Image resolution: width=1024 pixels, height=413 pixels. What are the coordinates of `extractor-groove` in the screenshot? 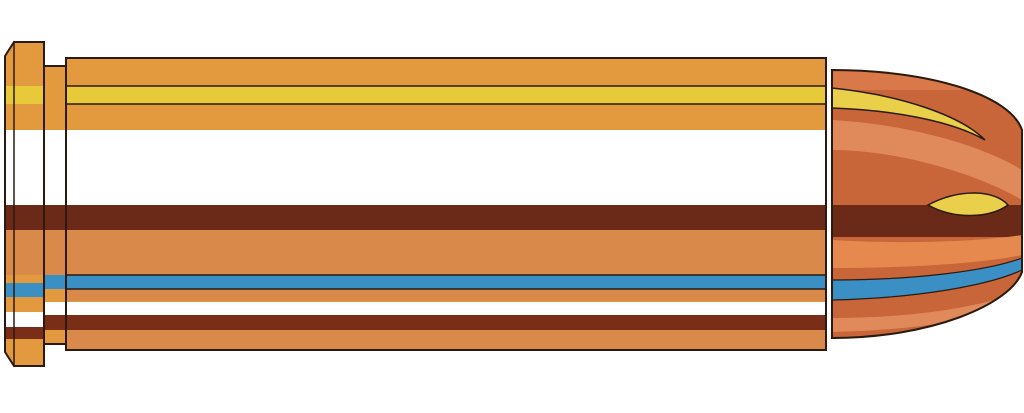 It's located at (55, 205).